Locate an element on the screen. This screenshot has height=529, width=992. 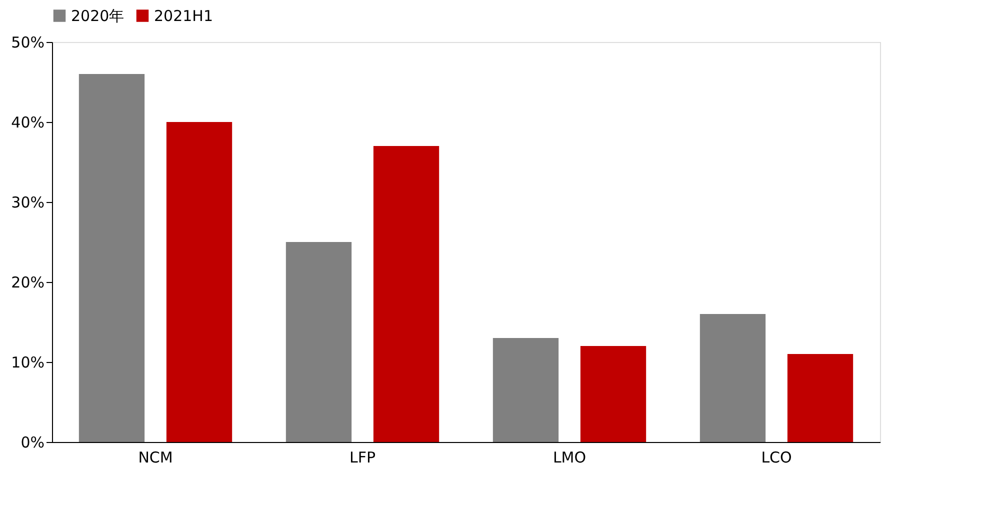
x-tick-label: LFP is located at coordinates (362, 457).